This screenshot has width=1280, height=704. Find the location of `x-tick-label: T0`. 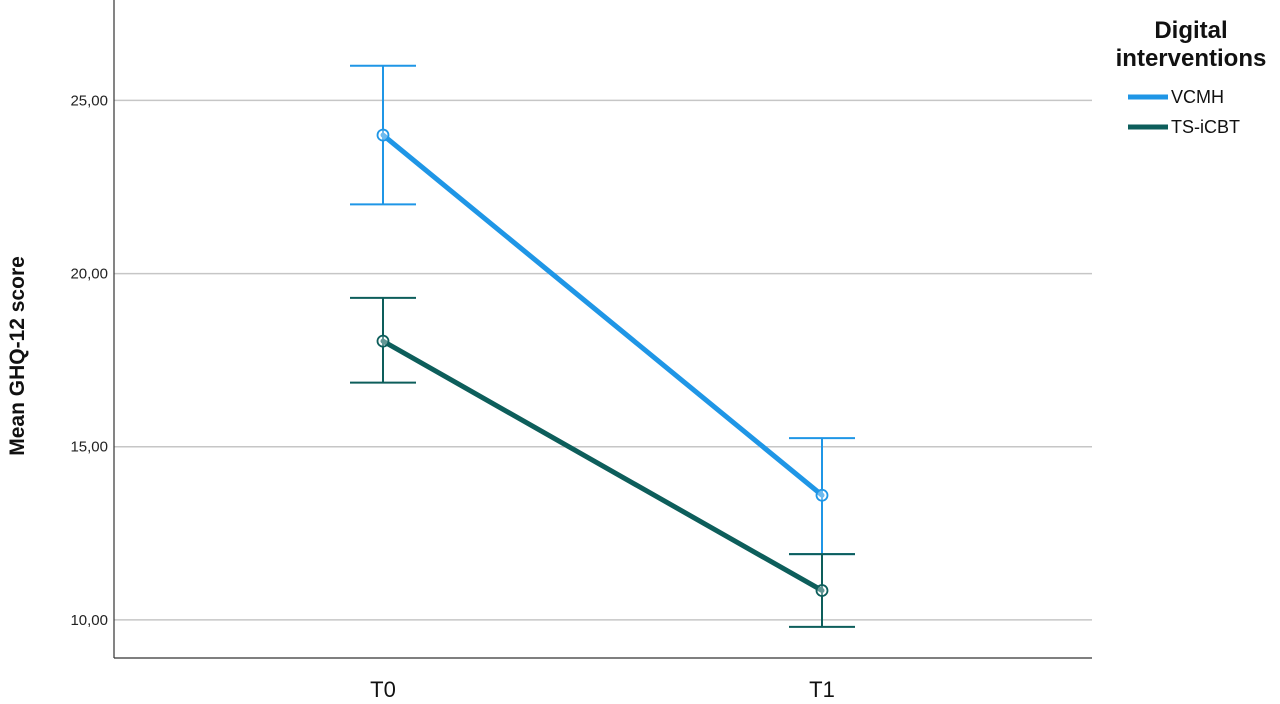

x-tick-label: T0 is located at coordinates (383, 689).